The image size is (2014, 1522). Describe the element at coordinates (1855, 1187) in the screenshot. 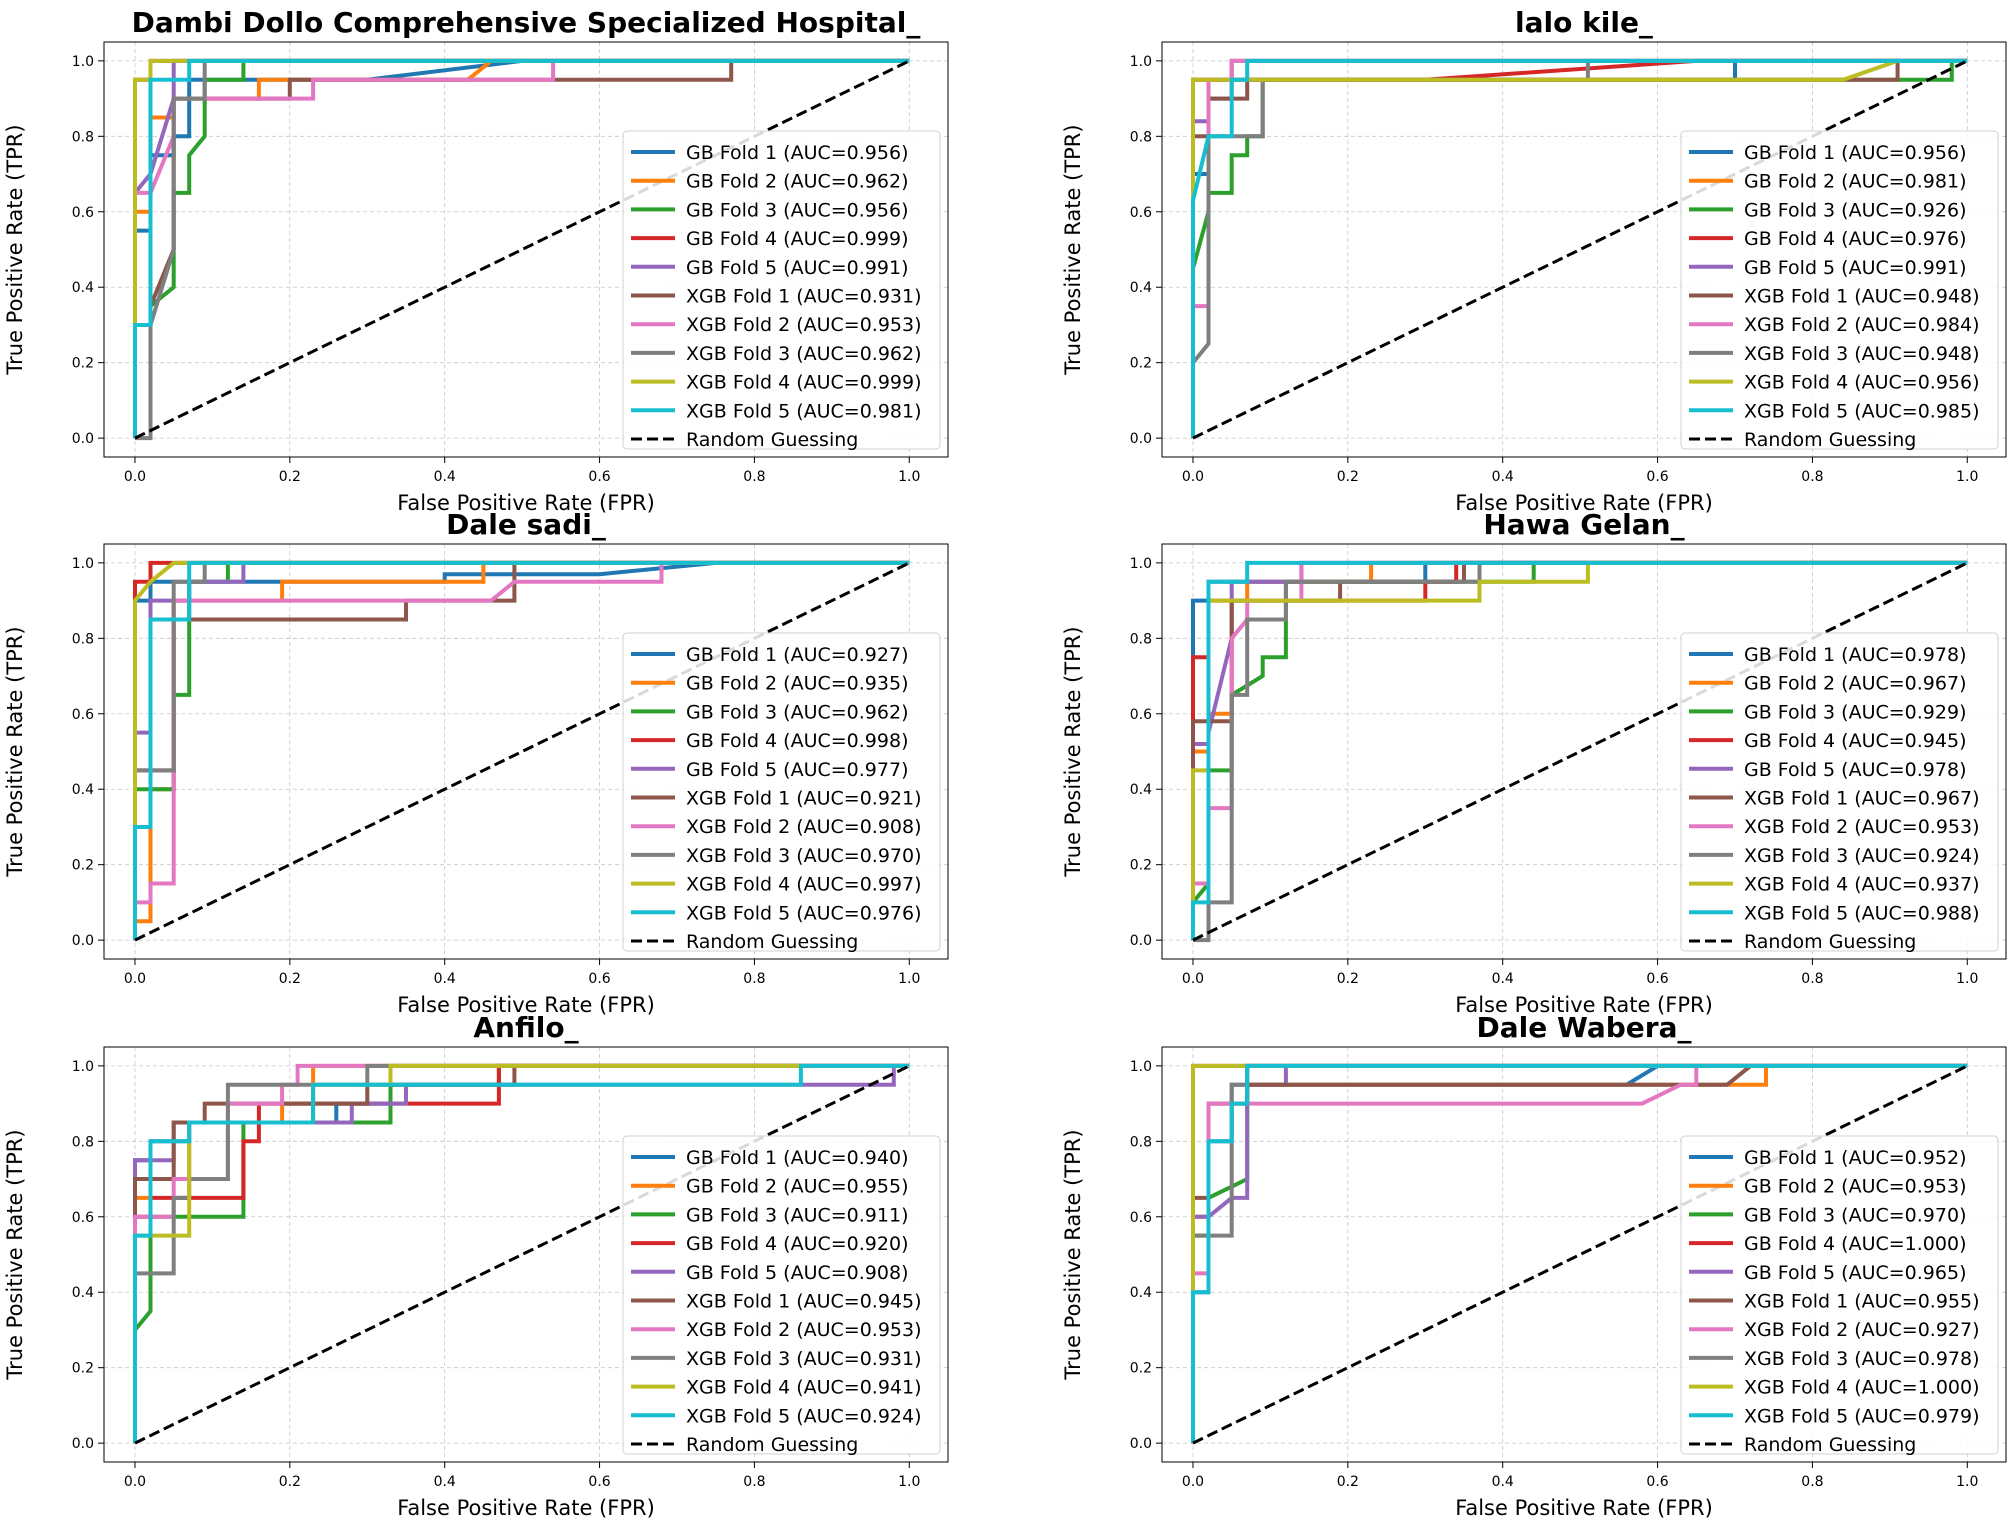

I see `legend-entry: GB Fold 2 (AUC=0.953)` at that location.